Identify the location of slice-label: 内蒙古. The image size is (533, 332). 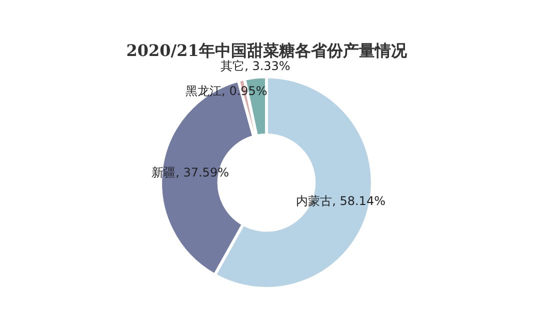
(314, 201).